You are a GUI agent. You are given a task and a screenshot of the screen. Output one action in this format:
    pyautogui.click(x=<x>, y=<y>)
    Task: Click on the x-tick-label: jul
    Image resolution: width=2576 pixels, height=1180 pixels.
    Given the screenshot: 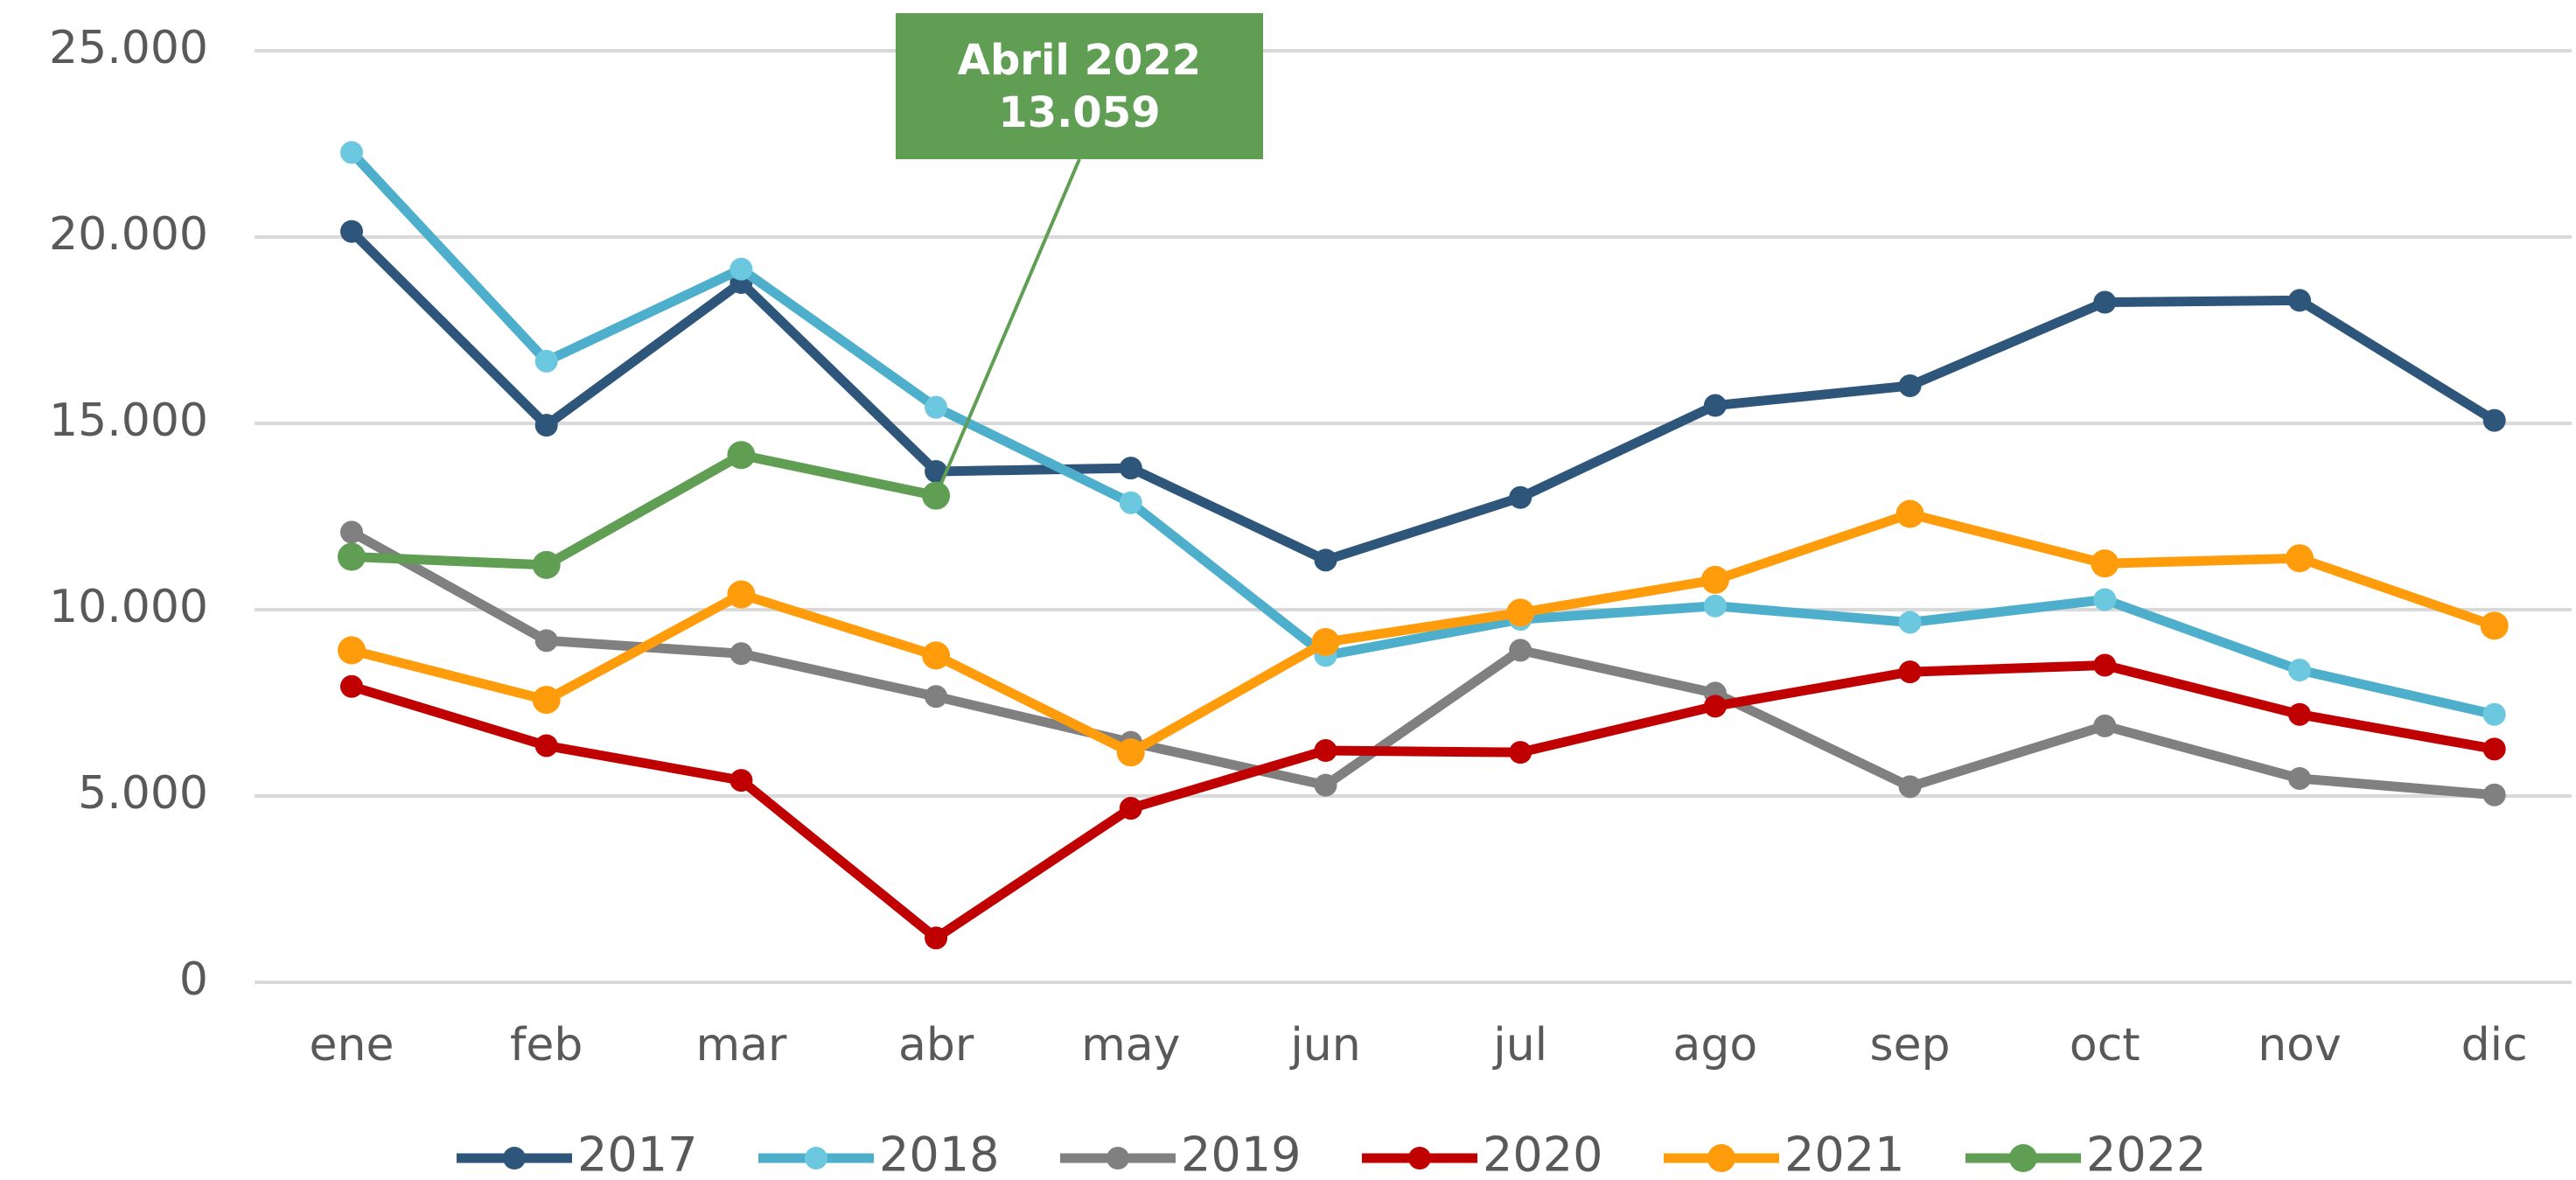 What is the action you would take?
    pyautogui.click(x=1519, y=1045)
    